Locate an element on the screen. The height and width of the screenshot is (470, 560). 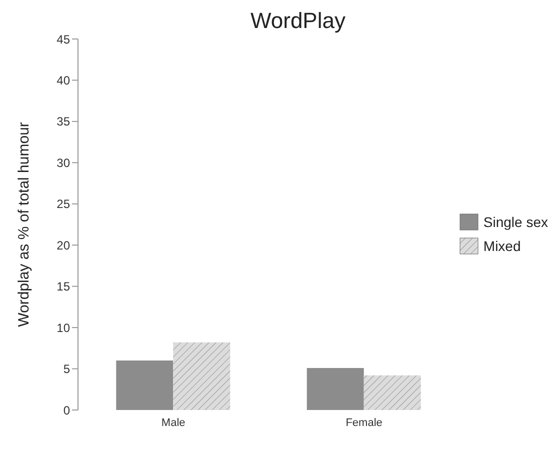
y-axis-title: Wordplay as % of total humour is located at coordinates (23, 224).